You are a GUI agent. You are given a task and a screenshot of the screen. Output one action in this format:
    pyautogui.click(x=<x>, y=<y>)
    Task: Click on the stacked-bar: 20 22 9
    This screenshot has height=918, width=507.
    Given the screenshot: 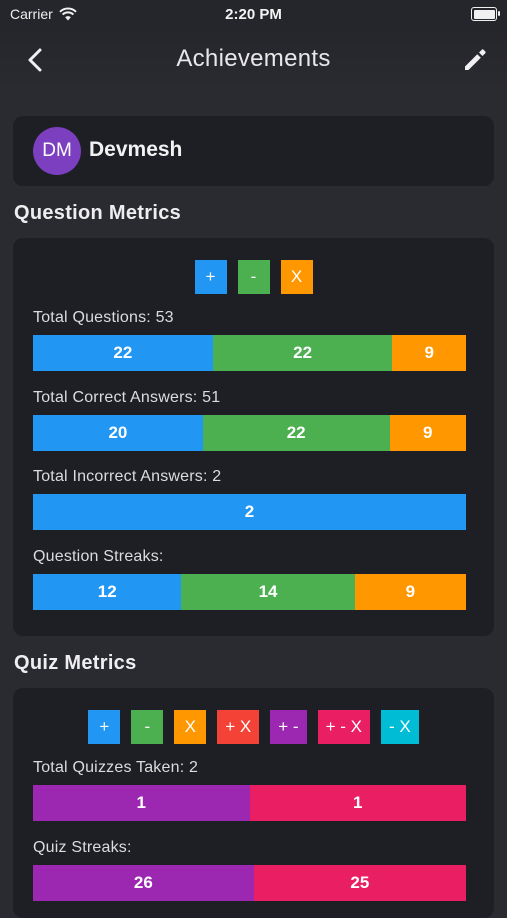 What is the action you would take?
    pyautogui.click(x=249, y=432)
    